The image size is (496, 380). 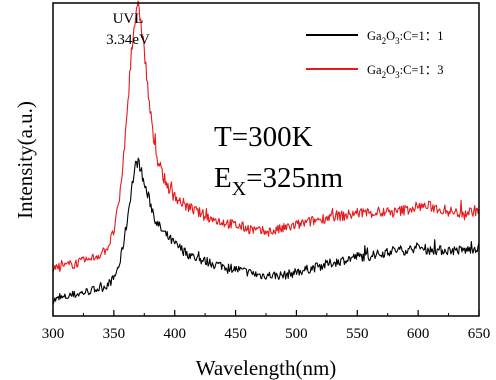 What do you see at coordinates (114, 334) in the screenshot?
I see `x-tick-label: 350` at bounding box center [114, 334].